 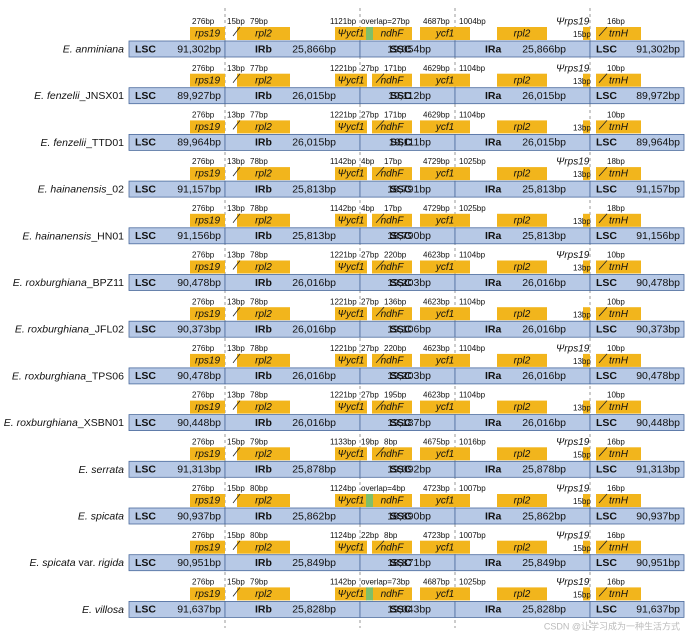 I want to click on boundary-annotation: 79bp, so click(x=259, y=441).